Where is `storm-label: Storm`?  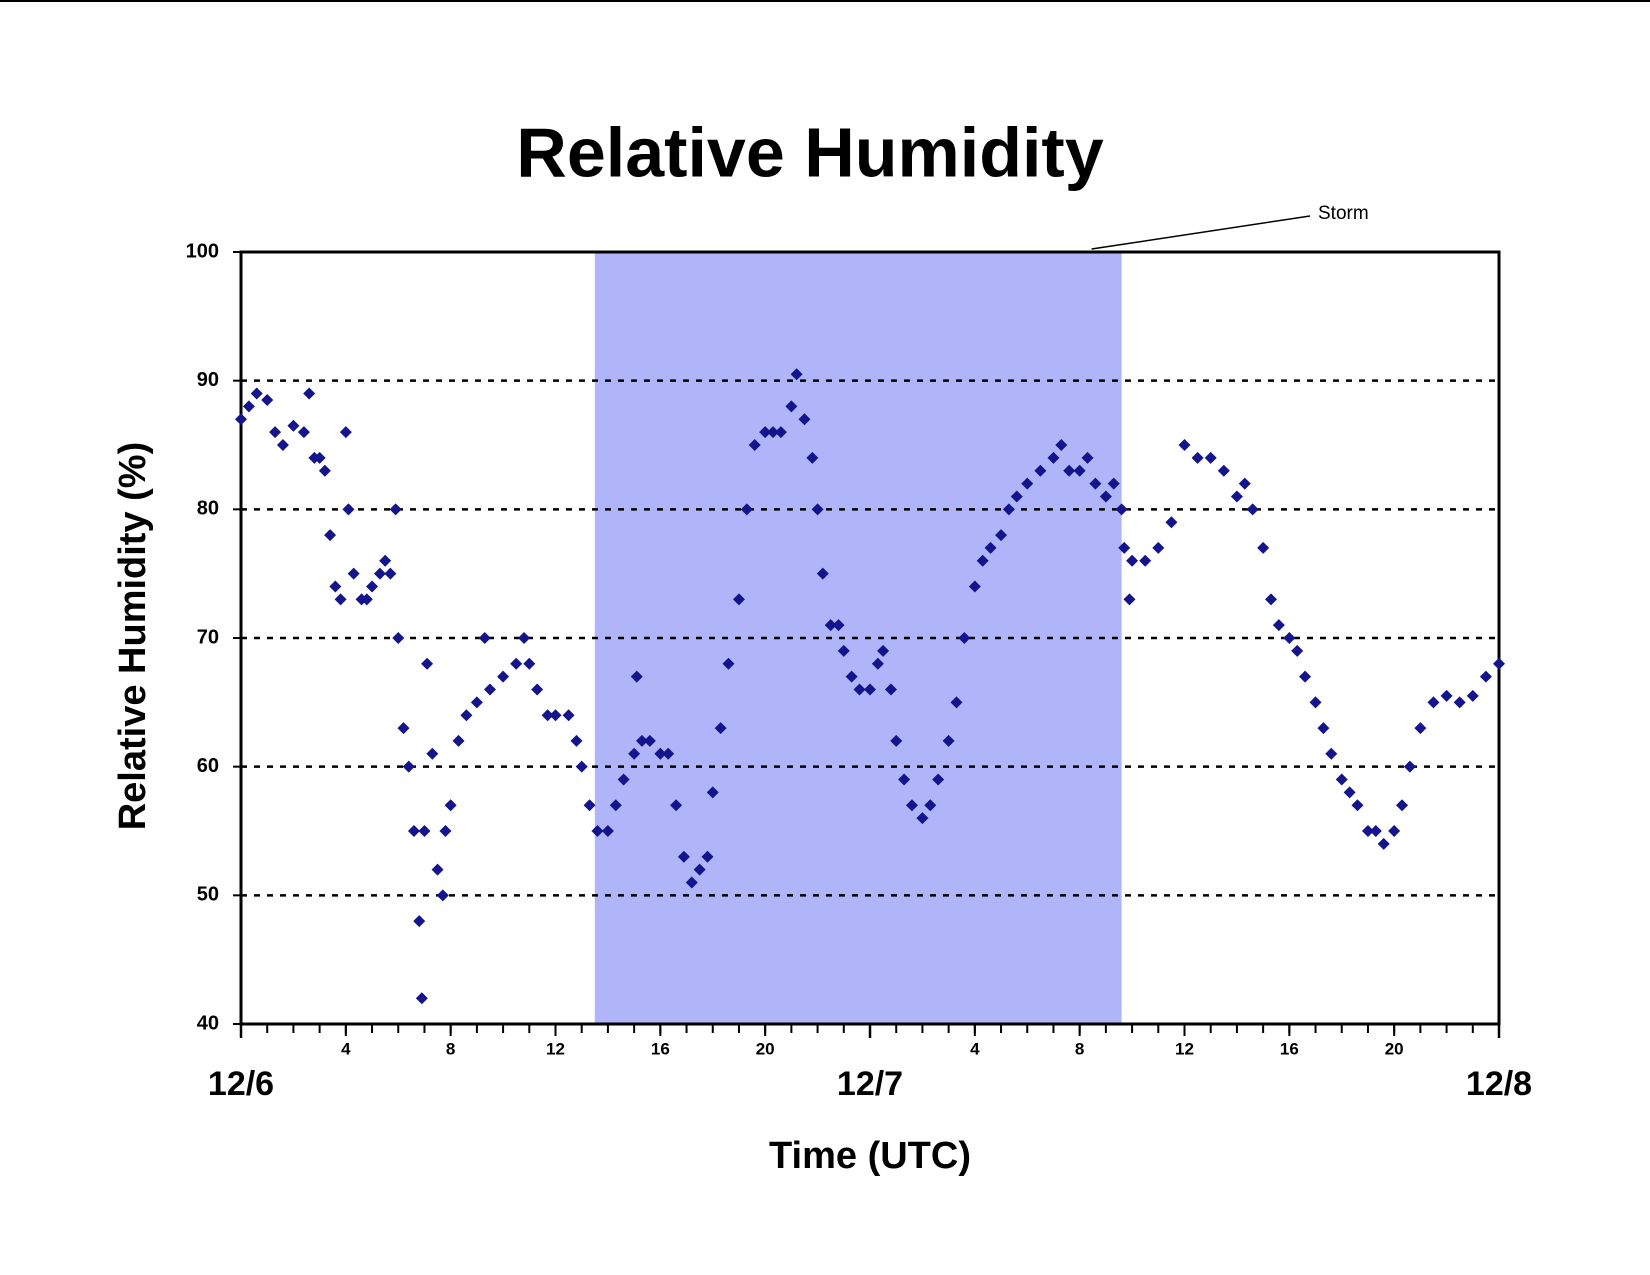
storm-label: Storm is located at coordinates (1343, 213).